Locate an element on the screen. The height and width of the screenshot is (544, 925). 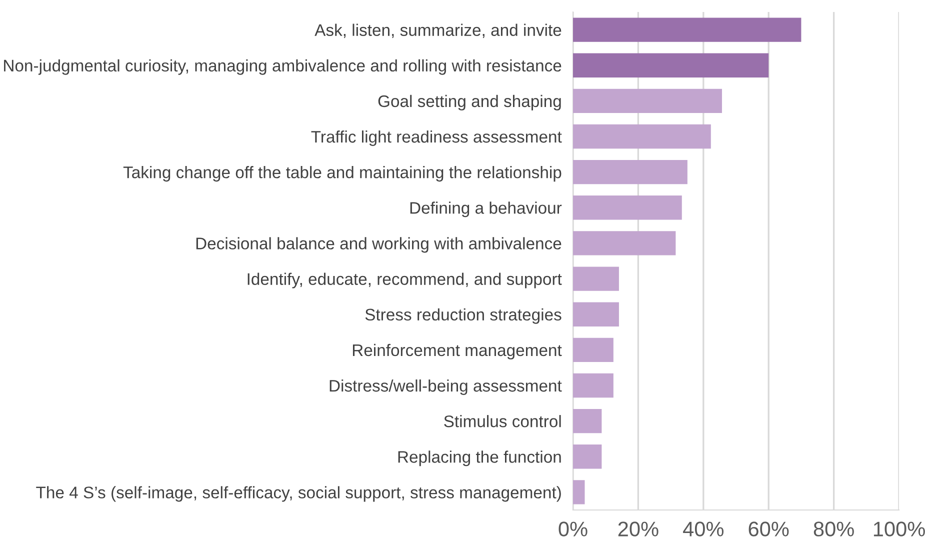
y-tick-label: Non-judgmental curiosity, managing ambivalence and rolling with resistance is located at coordinates (283, 67).